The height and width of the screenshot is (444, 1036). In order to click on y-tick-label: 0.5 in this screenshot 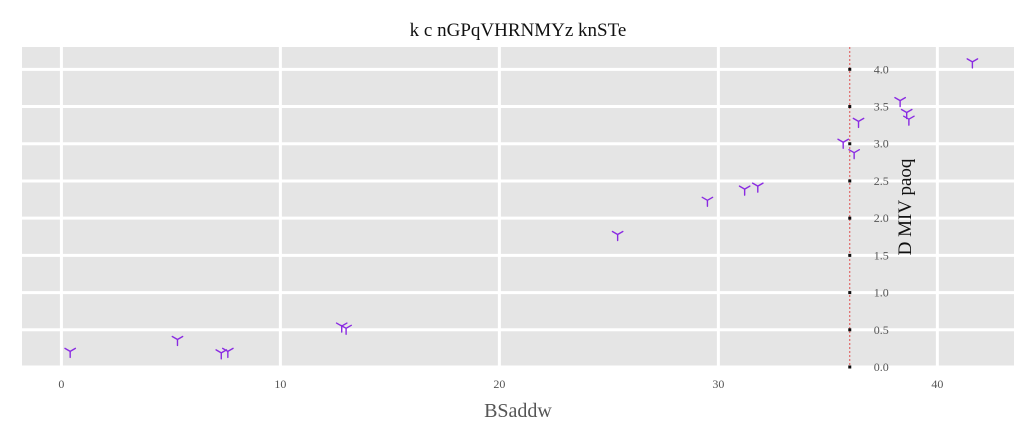, I will do `click(881, 330)`.